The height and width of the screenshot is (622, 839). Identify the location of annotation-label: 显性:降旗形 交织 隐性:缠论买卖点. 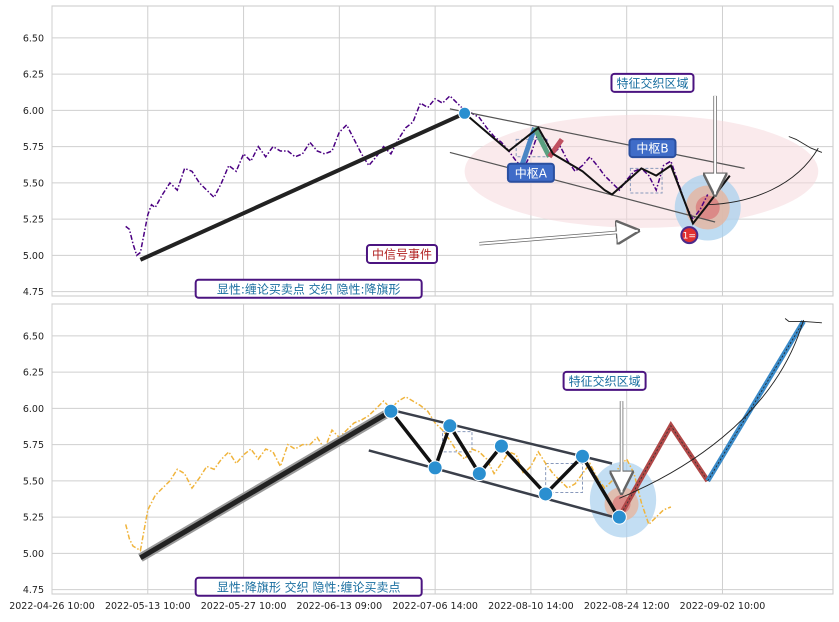
(309, 586).